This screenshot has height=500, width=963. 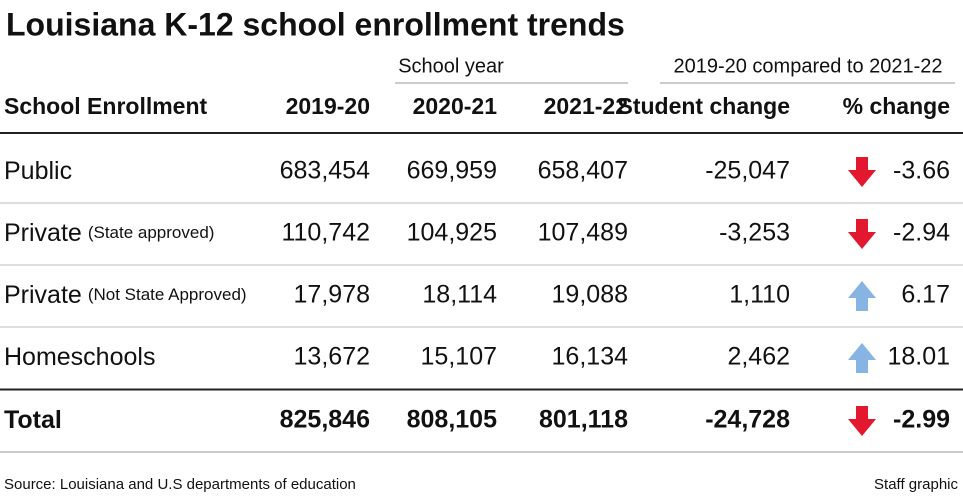 What do you see at coordinates (747, 420) in the screenshot?
I see `cell: -24,728` at bounding box center [747, 420].